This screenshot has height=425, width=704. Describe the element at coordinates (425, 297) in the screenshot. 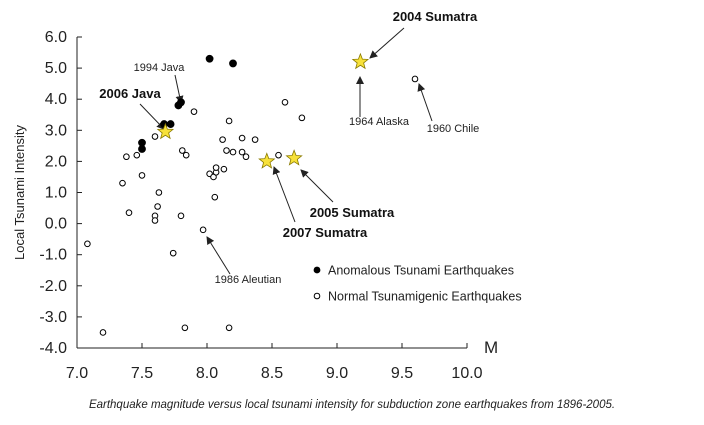

I see `legend-label: Normal Tsunamigenic Earthquakes` at that location.